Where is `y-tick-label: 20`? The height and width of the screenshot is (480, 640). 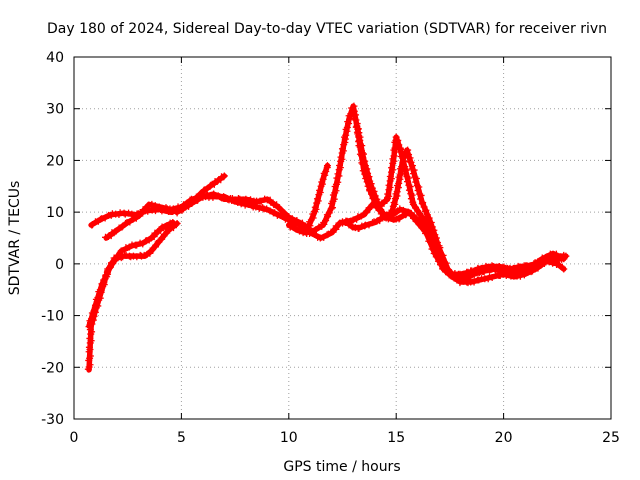 y-tick-label: 20 is located at coordinates (55, 161).